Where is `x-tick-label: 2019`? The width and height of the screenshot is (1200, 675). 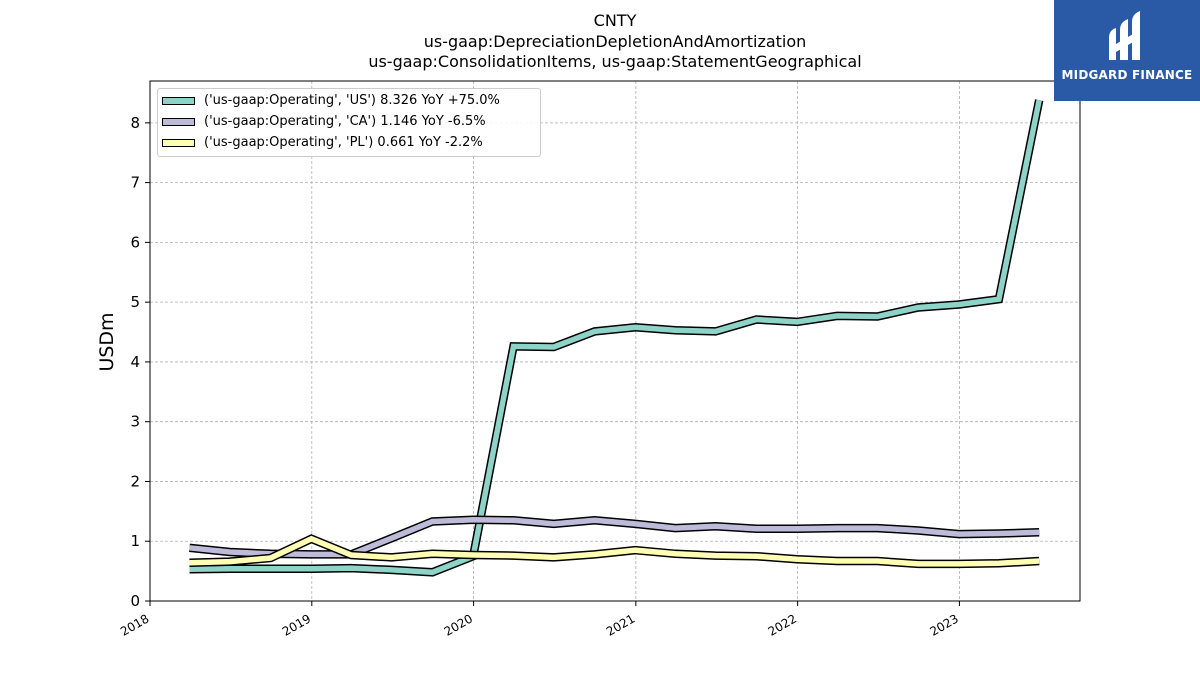
x-tick-label: 2019 is located at coordinates (296, 624).